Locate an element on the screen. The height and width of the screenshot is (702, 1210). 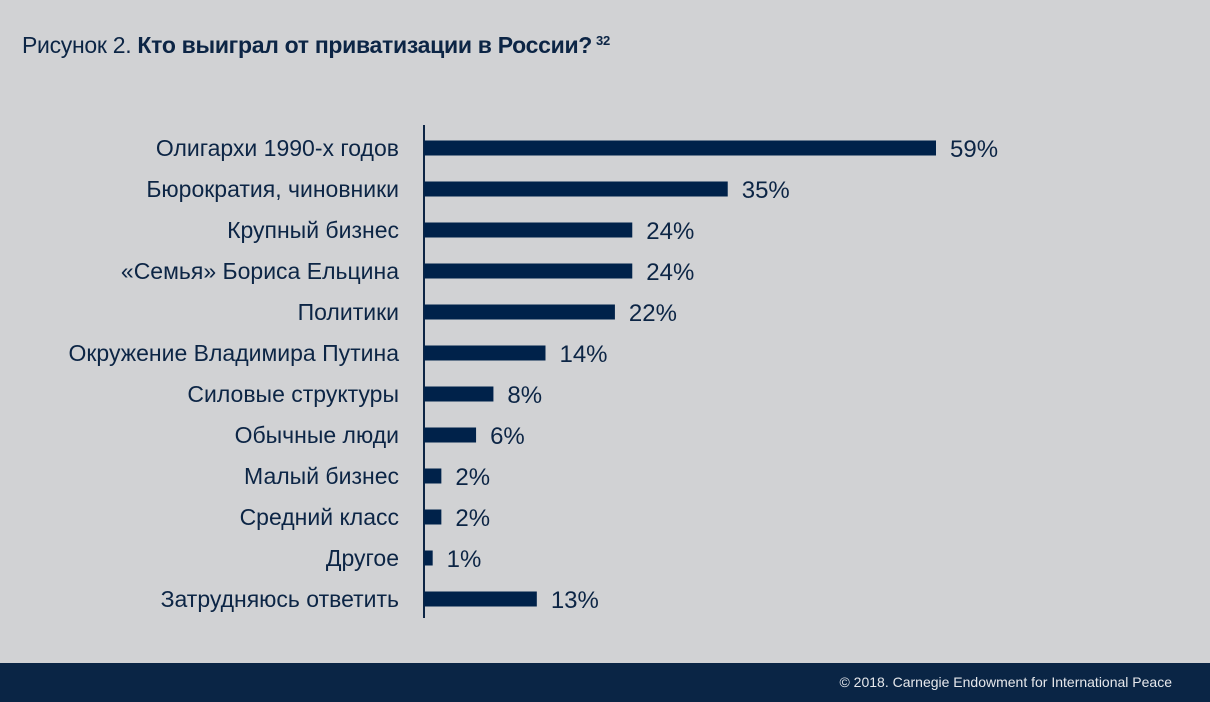
value-label: 8% is located at coordinates (524, 395).